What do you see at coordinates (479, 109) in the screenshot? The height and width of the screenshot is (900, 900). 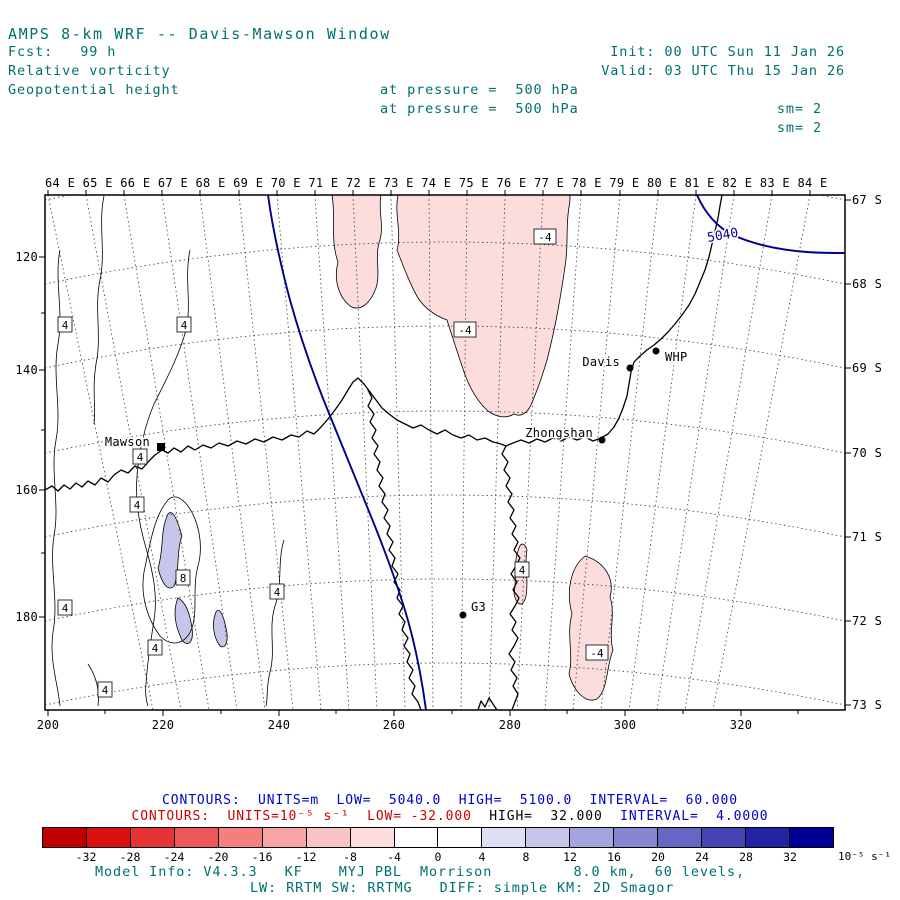 I see `field2-pressure: at pressure = 500 hPa` at bounding box center [479, 109].